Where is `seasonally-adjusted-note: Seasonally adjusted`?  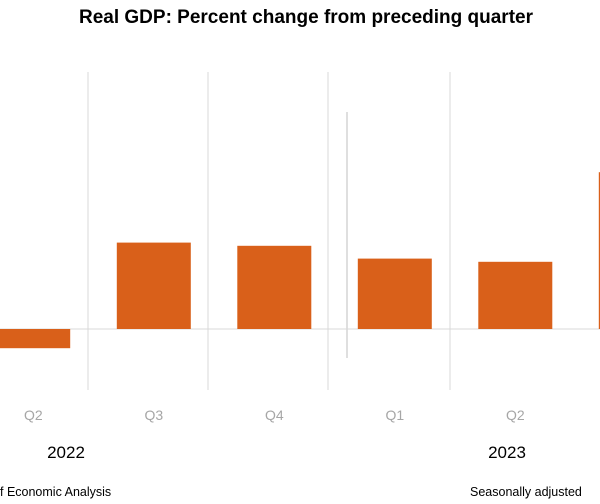 seasonally-adjusted-note: Seasonally adjusted is located at coordinates (526, 492).